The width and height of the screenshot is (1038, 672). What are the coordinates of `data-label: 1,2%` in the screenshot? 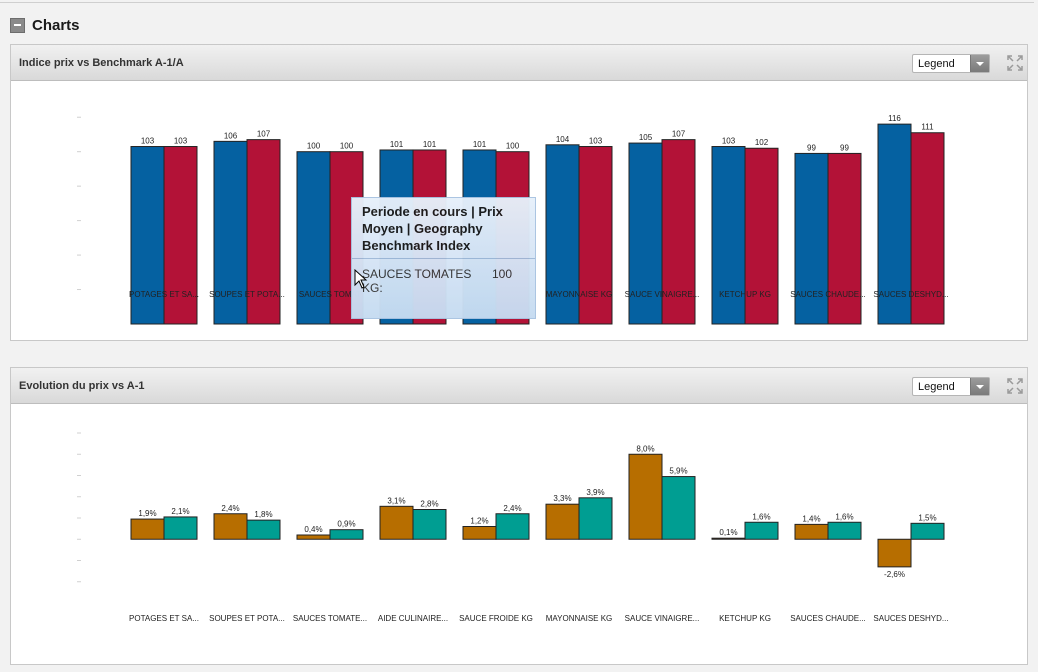 It's located at (479, 521).